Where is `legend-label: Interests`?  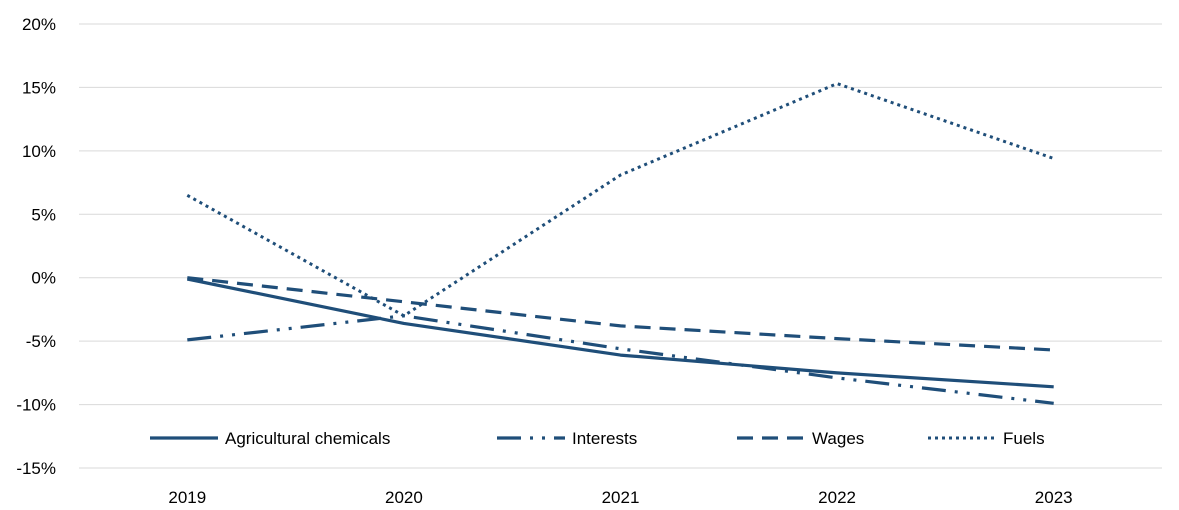 legend-label: Interests is located at coordinates (604, 438).